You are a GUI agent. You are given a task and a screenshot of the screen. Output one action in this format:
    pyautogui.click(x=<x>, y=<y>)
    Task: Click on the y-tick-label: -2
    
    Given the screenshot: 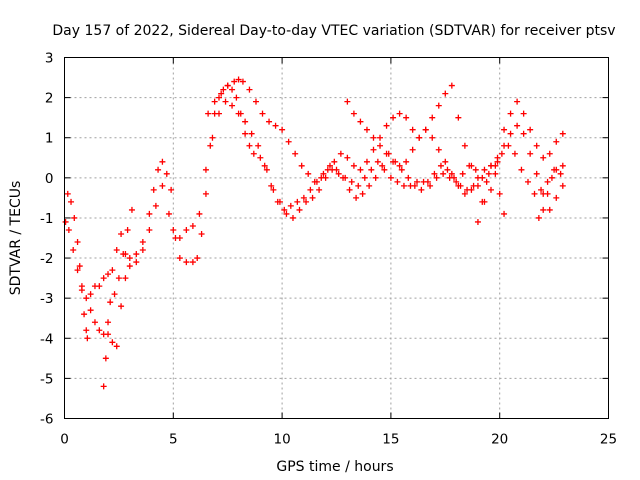 What is the action you would take?
    pyautogui.click(x=46, y=259)
    